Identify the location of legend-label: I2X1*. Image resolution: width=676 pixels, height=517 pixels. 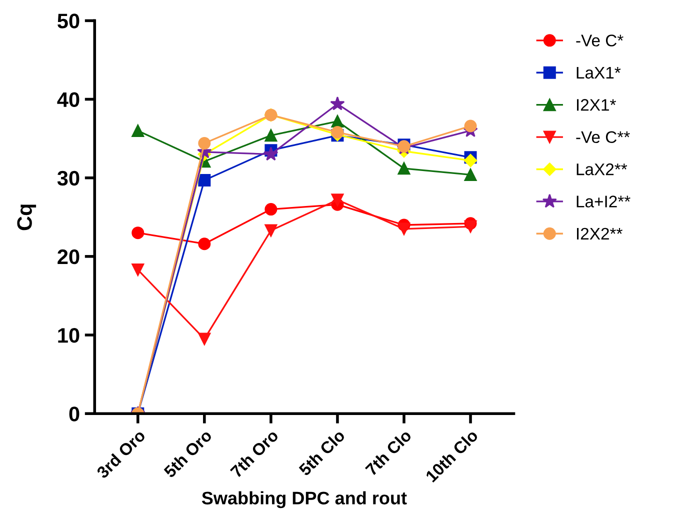
(596, 105).